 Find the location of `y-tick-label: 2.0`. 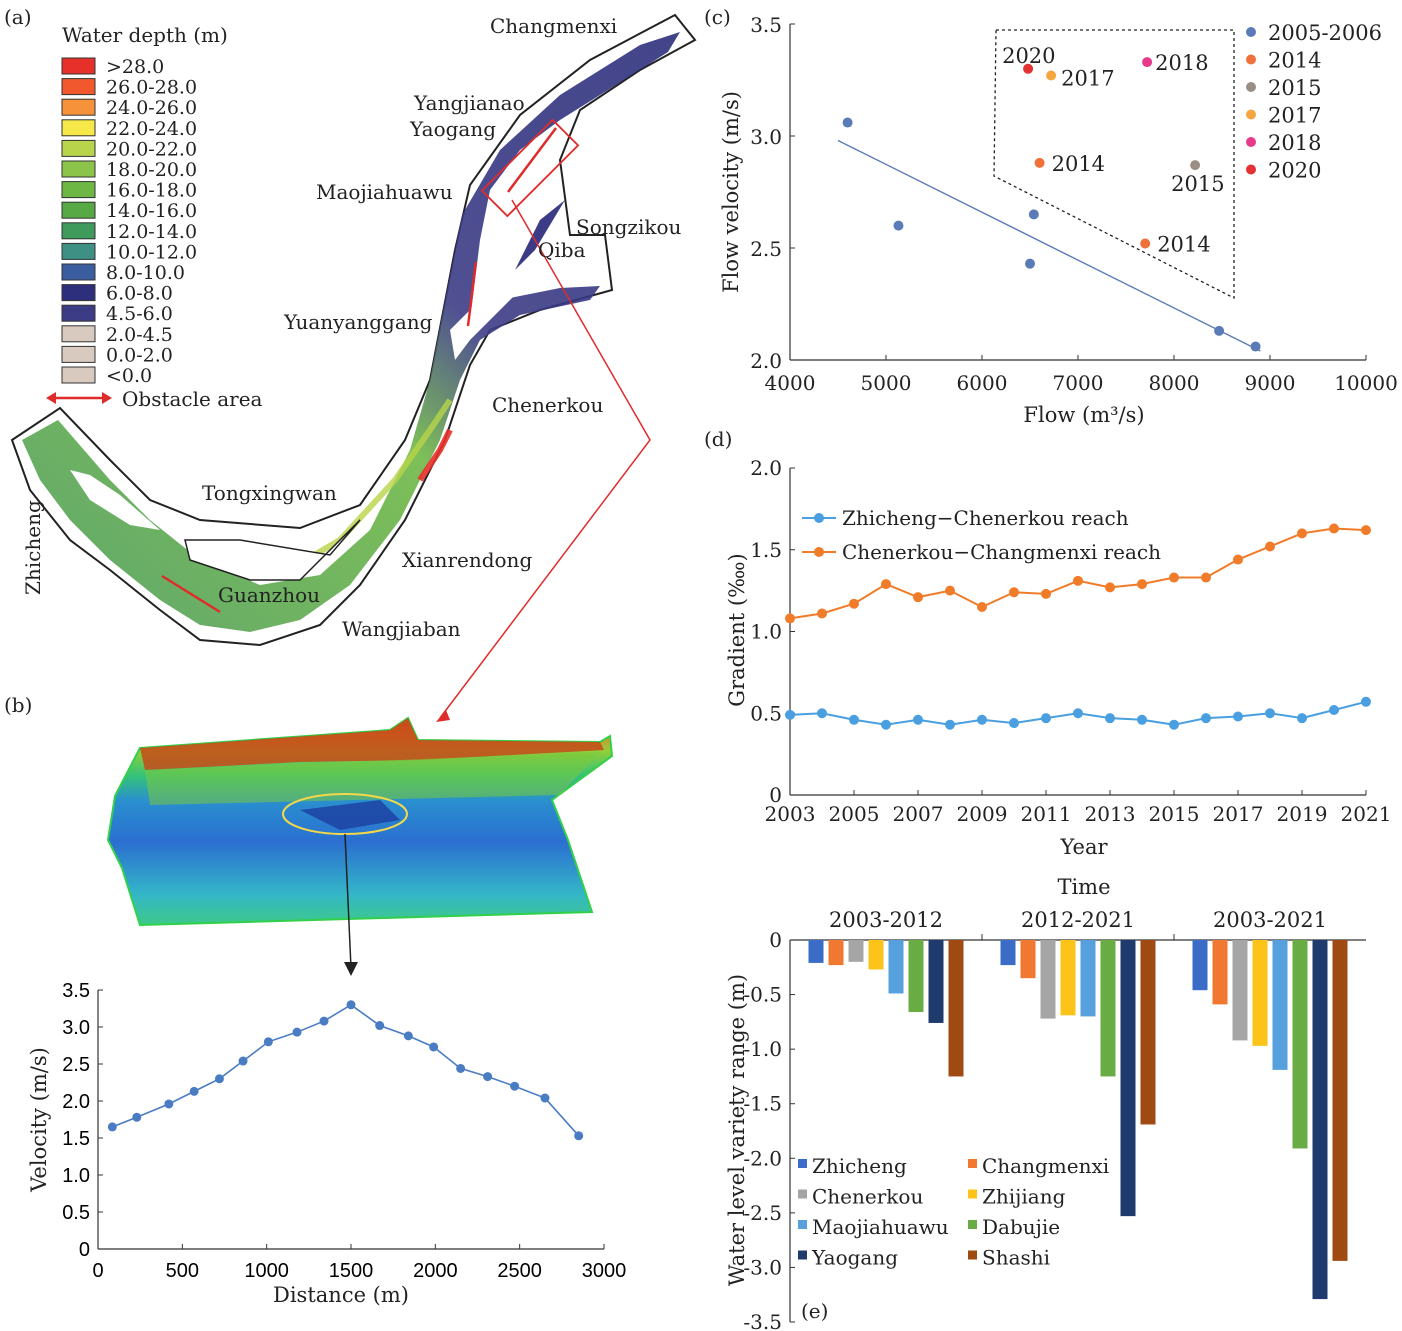

y-tick-label: 2.0 is located at coordinates (766, 468).